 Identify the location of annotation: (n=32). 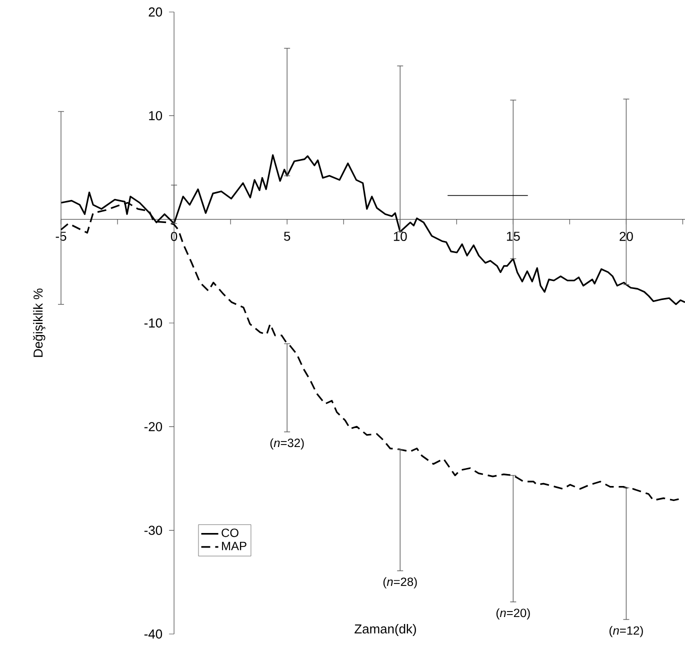
(287, 444).